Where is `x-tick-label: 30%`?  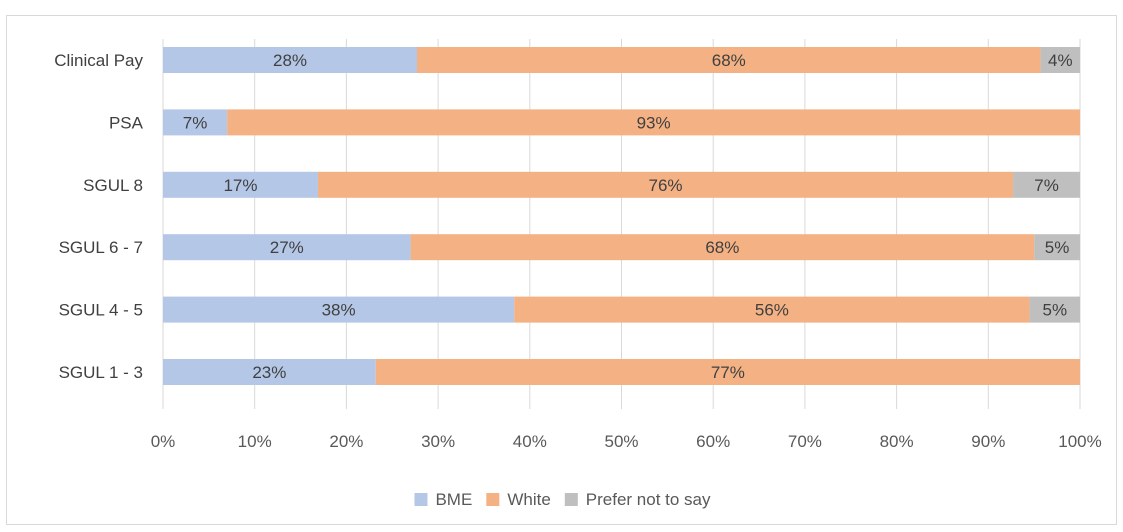 x-tick-label: 30% is located at coordinates (438, 441).